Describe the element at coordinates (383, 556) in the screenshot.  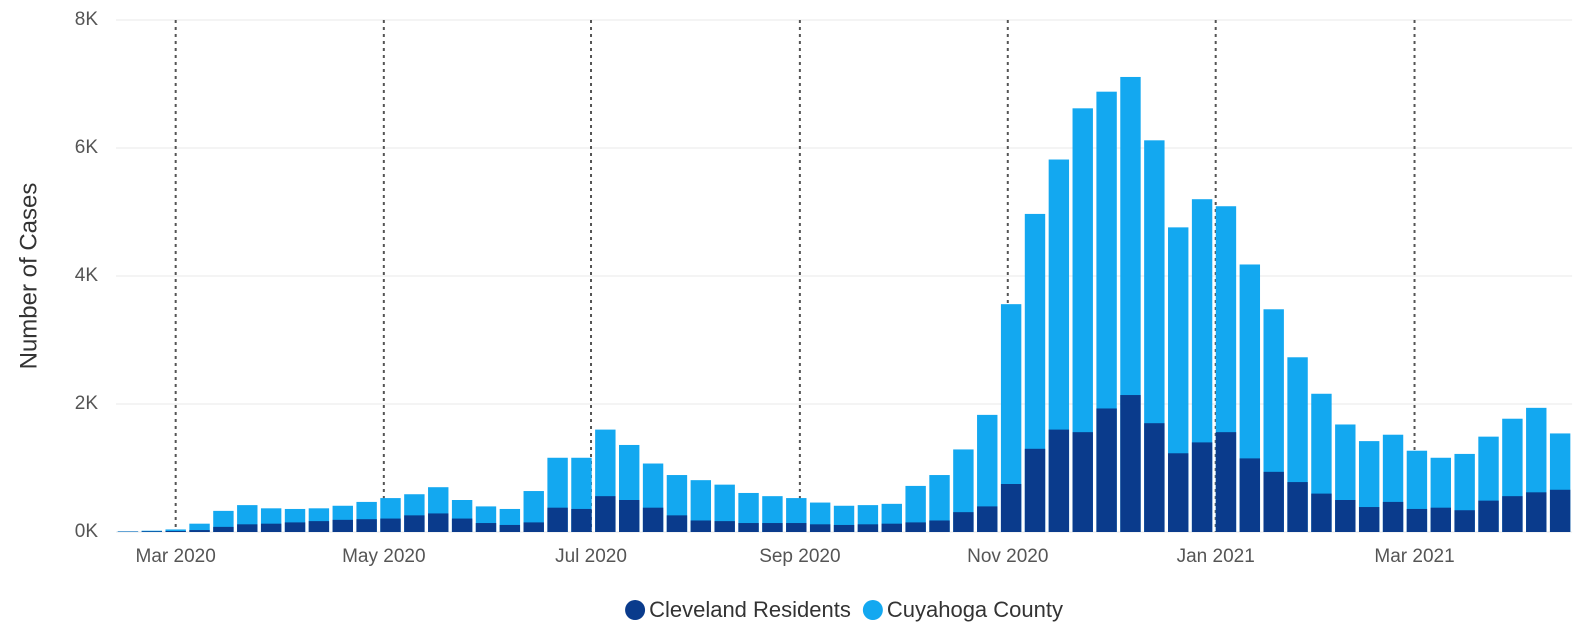
I see `x-tick-label: May 2020` at that location.